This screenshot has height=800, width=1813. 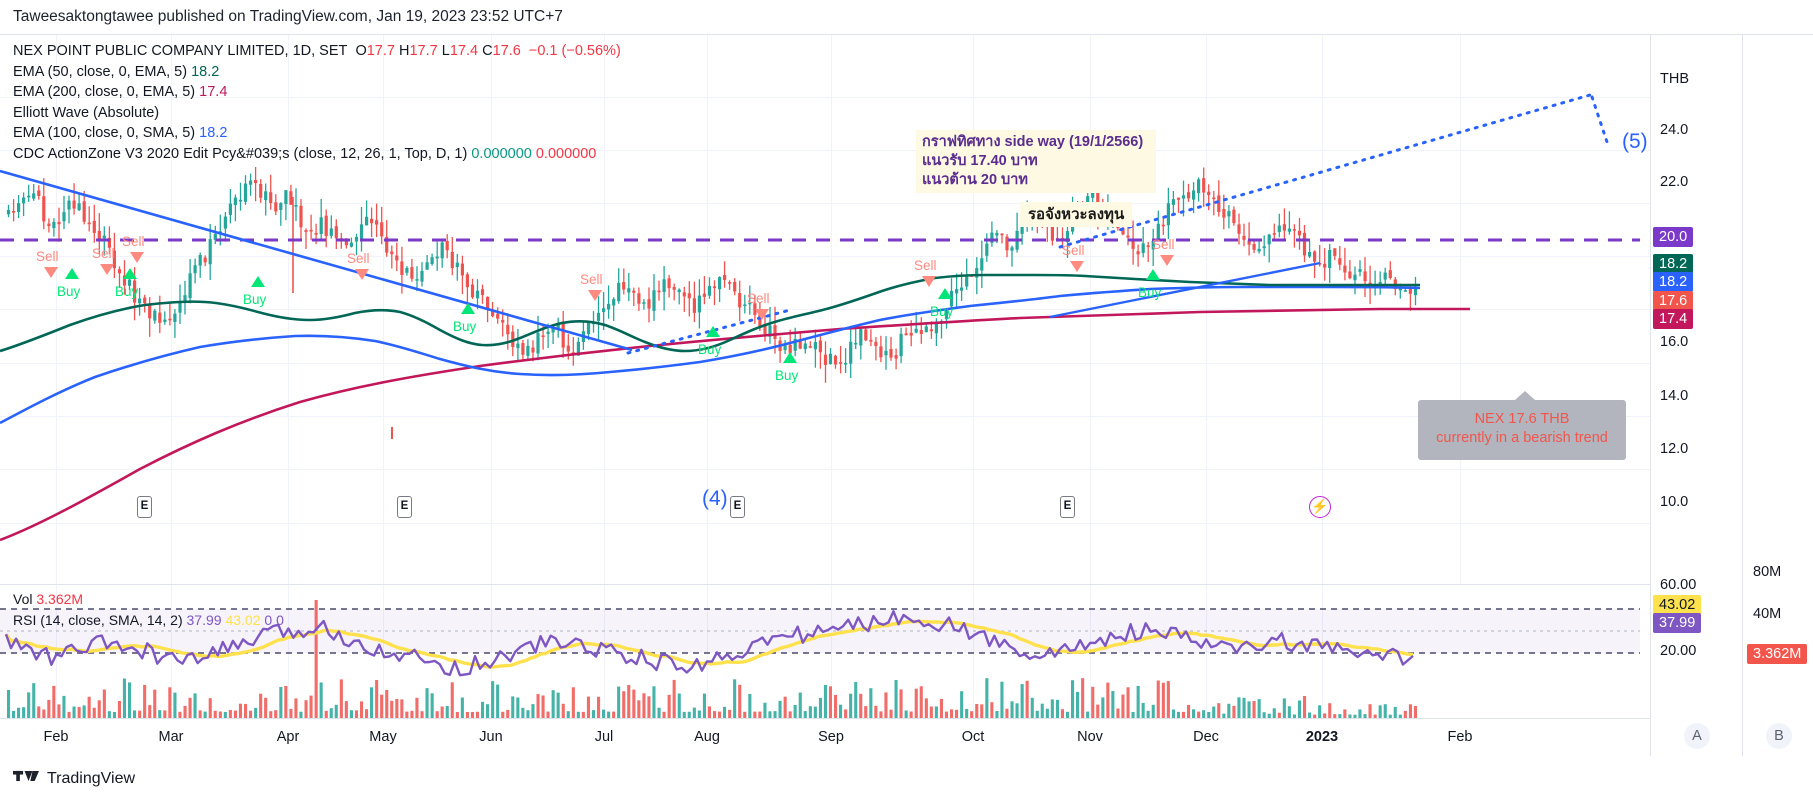 I want to click on tradingview-logo-icon, so click(x=26, y=778).